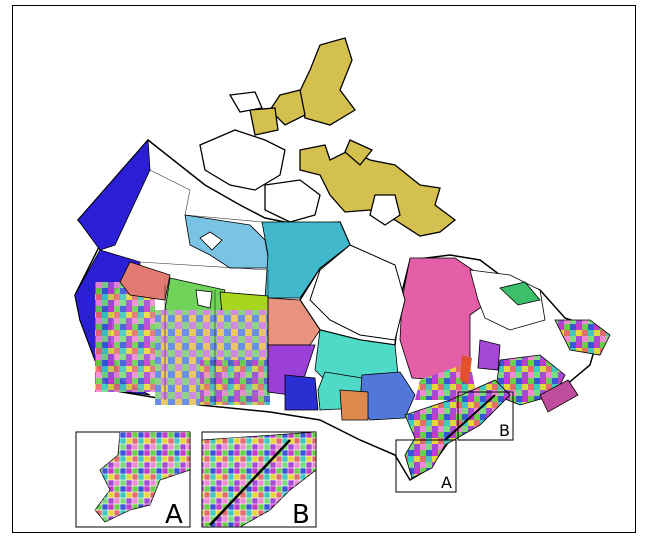 The height and width of the screenshot is (540, 654). I want to click on arctic-white-islands, so click(300, 158).